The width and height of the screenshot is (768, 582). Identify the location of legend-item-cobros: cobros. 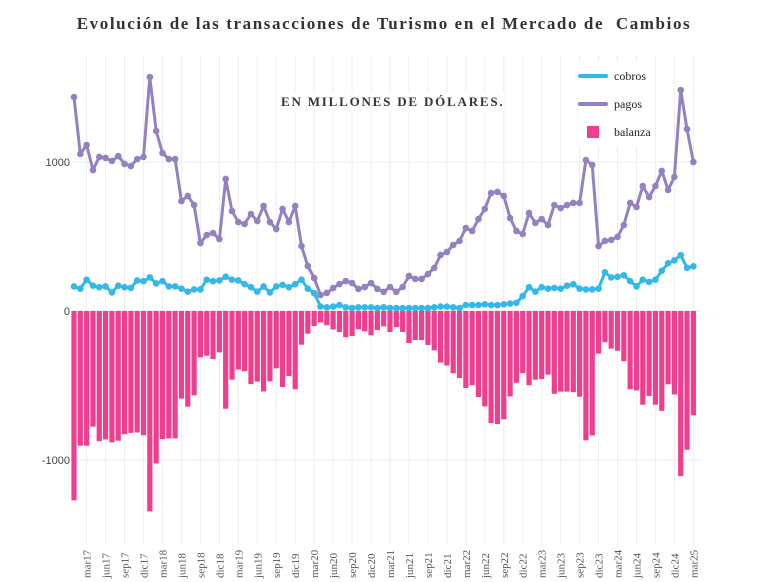
(614, 76).